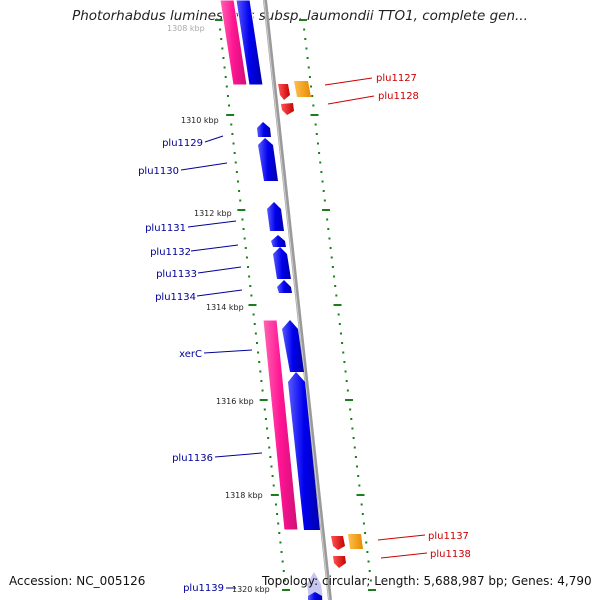  Describe the element at coordinates (284, 92) in the screenshot. I see `gene-plu1127-arrow` at that location.